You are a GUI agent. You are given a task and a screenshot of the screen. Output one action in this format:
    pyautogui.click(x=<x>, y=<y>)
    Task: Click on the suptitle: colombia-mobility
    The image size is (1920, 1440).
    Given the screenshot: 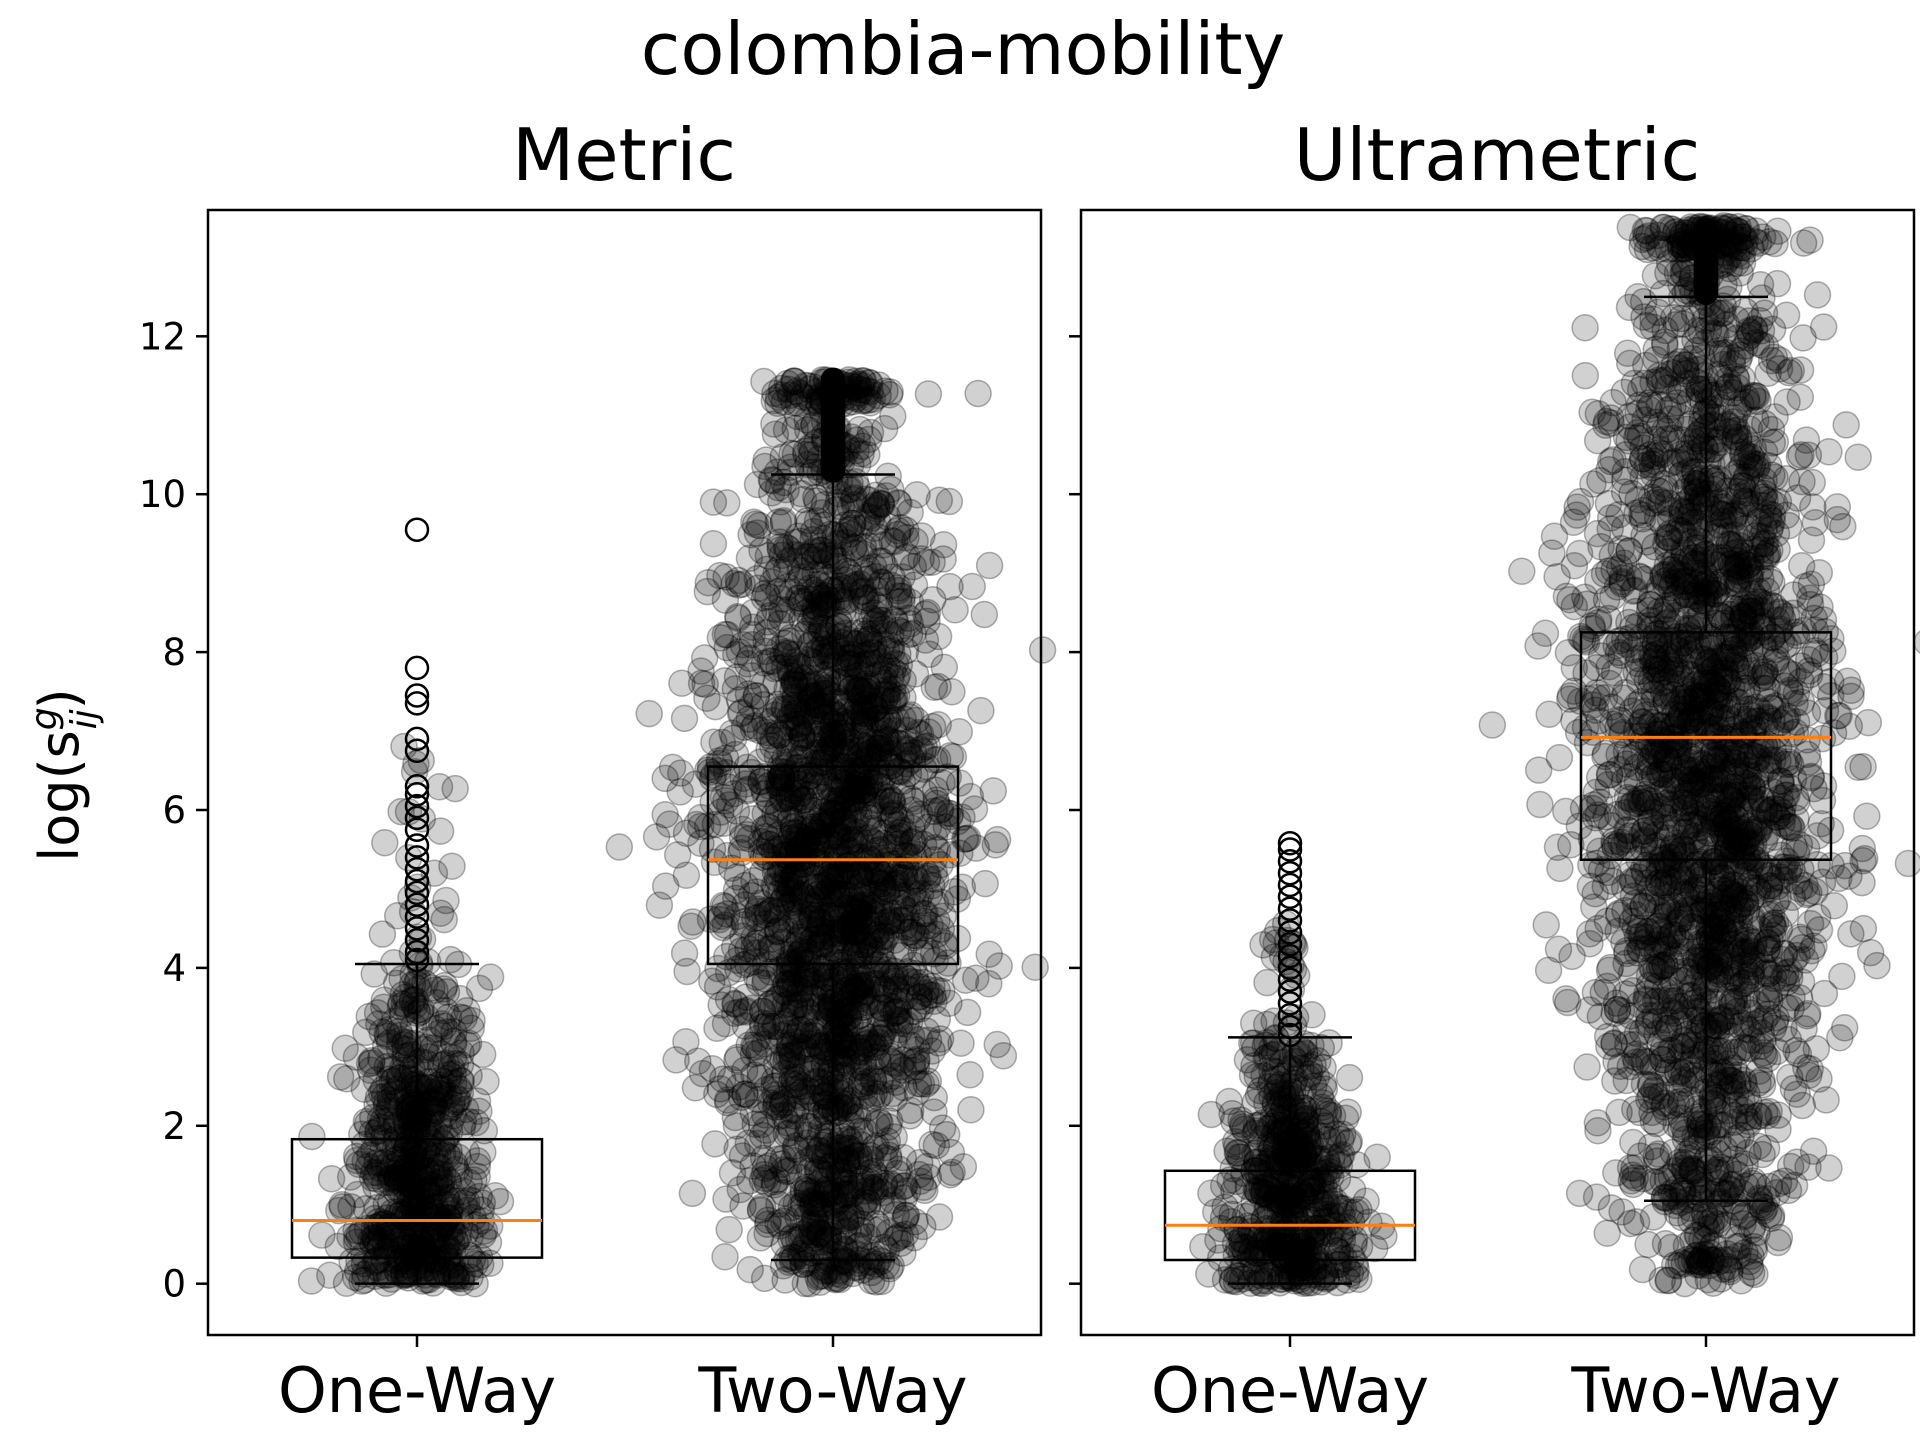 What is the action you would take?
    pyautogui.click(x=963, y=49)
    